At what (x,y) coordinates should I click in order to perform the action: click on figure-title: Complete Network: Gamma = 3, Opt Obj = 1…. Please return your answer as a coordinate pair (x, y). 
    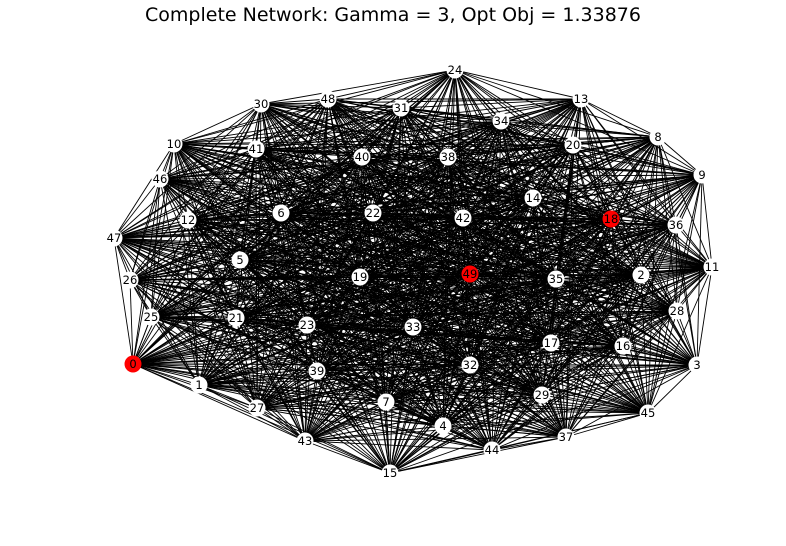
    Looking at the image, I should click on (393, 15).